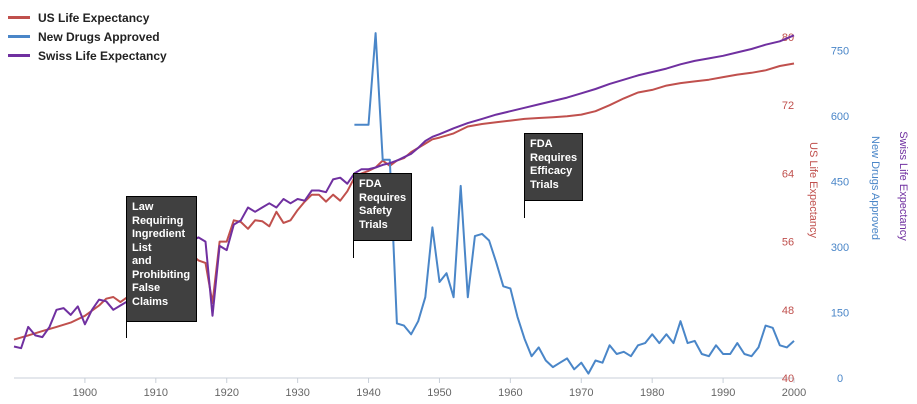 The width and height of the screenshot is (917, 404). What do you see at coordinates (840, 379) in the screenshot?
I see `drugs-axis-tick-label: 0` at bounding box center [840, 379].